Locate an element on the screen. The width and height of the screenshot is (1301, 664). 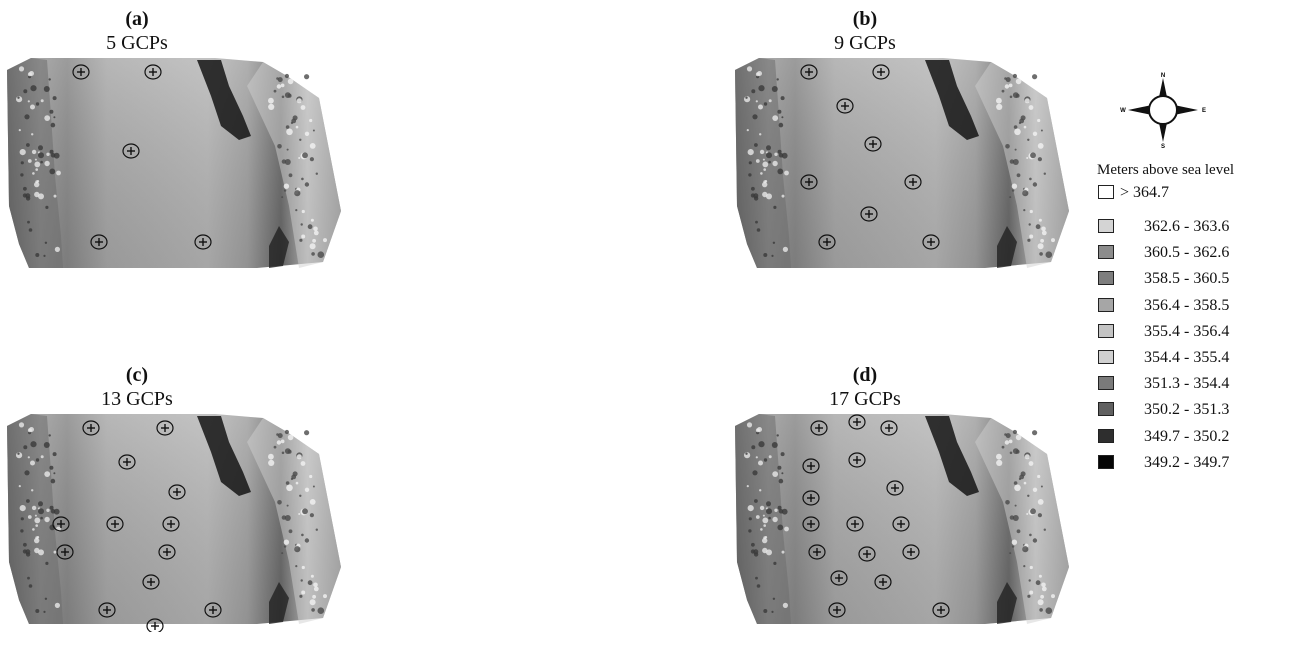
legend-item: 349.7 - 350.2 is located at coordinates (1198, 437).